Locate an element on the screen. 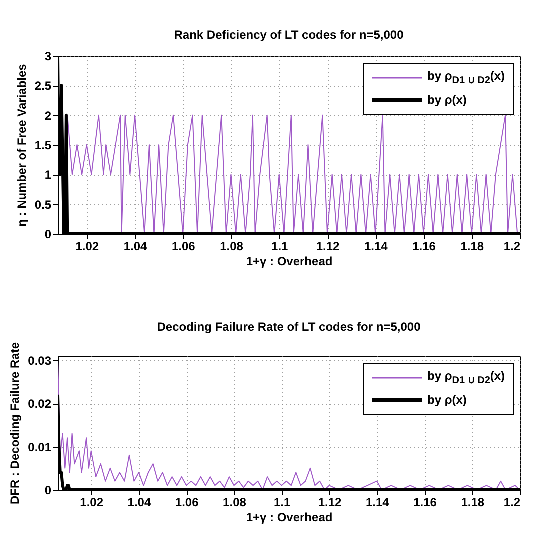 The image size is (541, 537). y-tick-label: 1 is located at coordinates (48, 175).